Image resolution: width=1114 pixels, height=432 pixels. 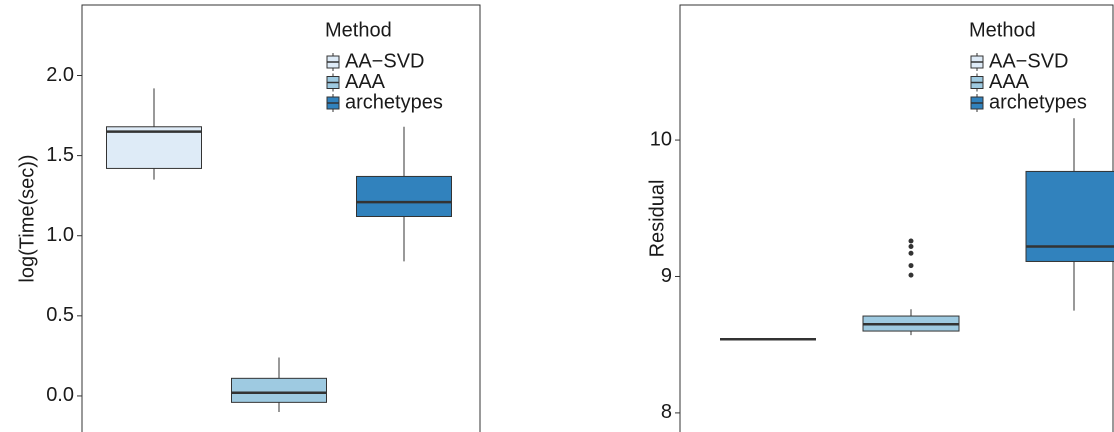 I want to click on y-tick-label: 9, so click(x=666, y=276).